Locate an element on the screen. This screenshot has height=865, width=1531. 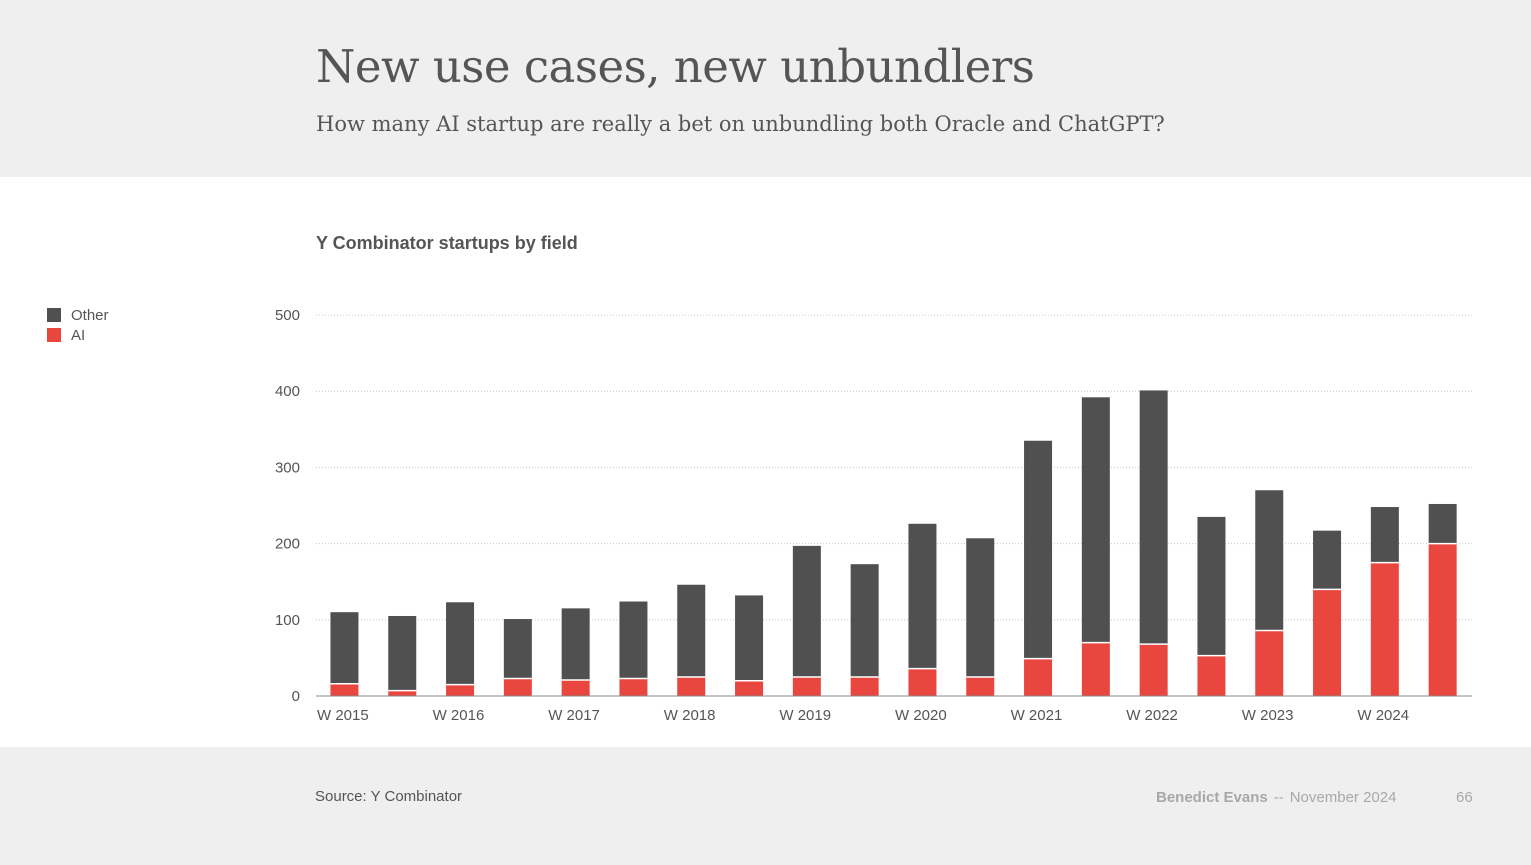
source-note: Source: Y Combinator is located at coordinates (389, 796).